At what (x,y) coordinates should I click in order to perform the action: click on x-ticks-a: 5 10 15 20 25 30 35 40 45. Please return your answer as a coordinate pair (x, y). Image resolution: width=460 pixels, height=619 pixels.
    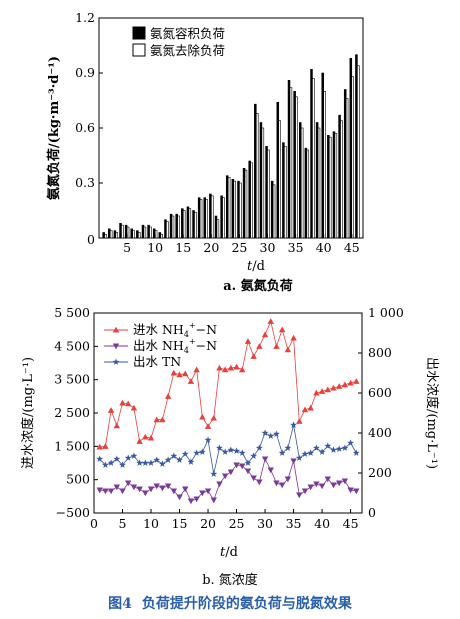
    Looking at the image, I should click on (241, 244).